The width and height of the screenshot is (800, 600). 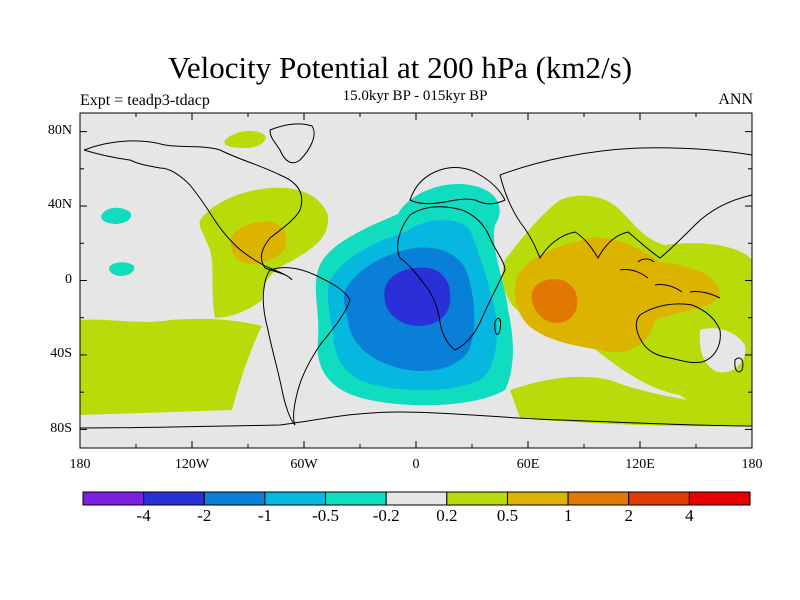 What do you see at coordinates (193, 210) in the screenshot?
I see `coastline-north-america` at bounding box center [193, 210].